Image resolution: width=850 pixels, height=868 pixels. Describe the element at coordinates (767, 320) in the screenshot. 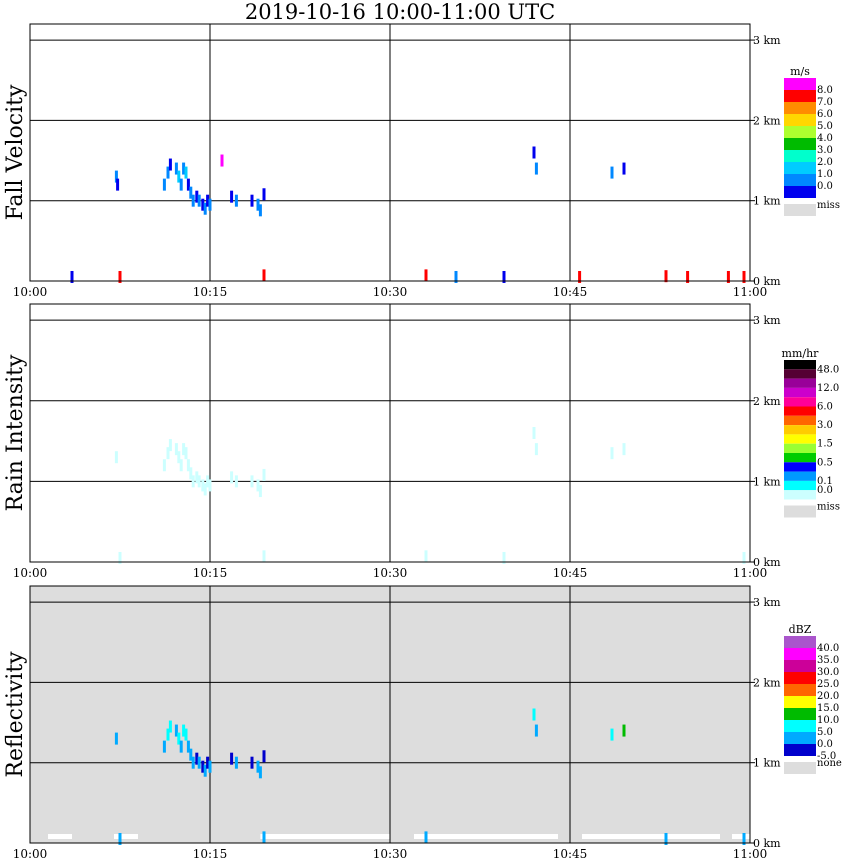

I see `y-tick-label: 3 km` at that location.